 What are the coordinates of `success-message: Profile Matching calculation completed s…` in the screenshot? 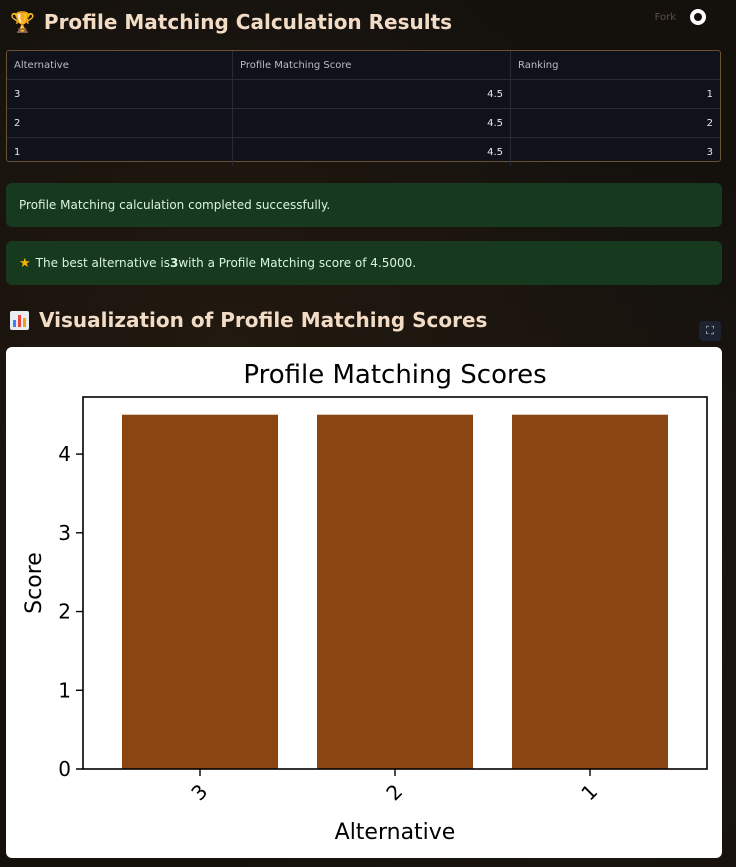 It's located at (175, 205).